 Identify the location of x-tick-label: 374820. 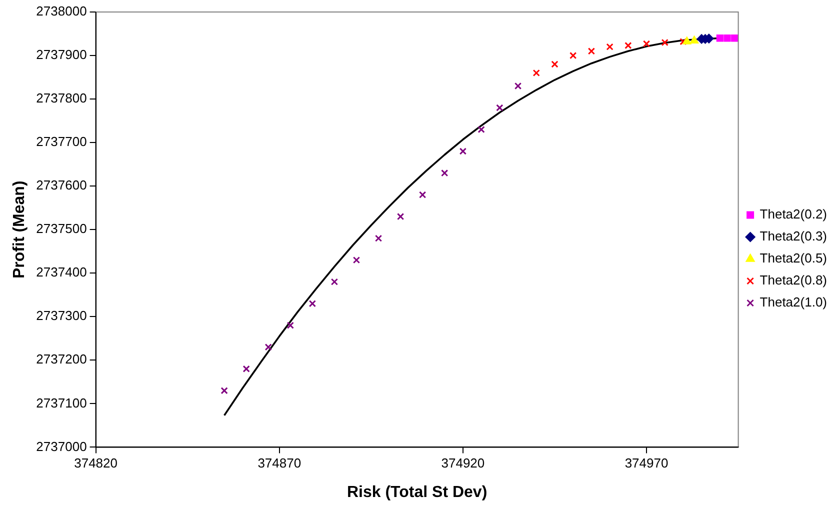
(96, 463).